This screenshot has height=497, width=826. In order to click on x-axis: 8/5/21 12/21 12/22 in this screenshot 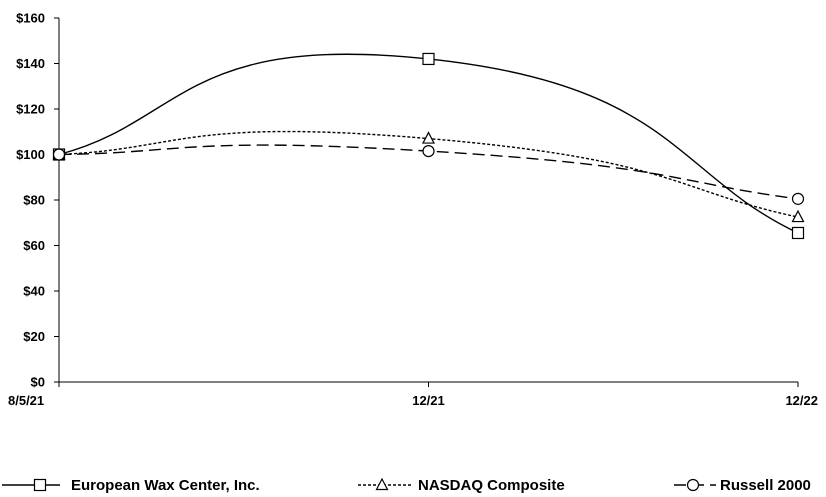, I will do `click(413, 394)`.